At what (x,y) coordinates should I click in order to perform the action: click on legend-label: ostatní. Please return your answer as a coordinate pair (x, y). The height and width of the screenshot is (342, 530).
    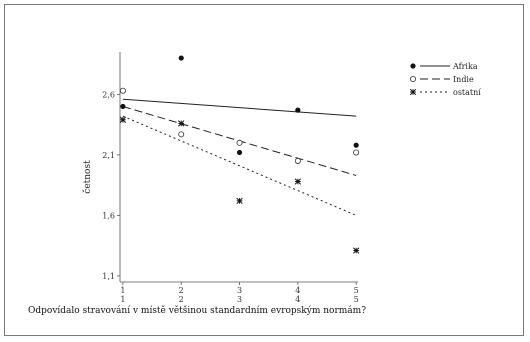
    Looking at the image, I should click on (467, 92).